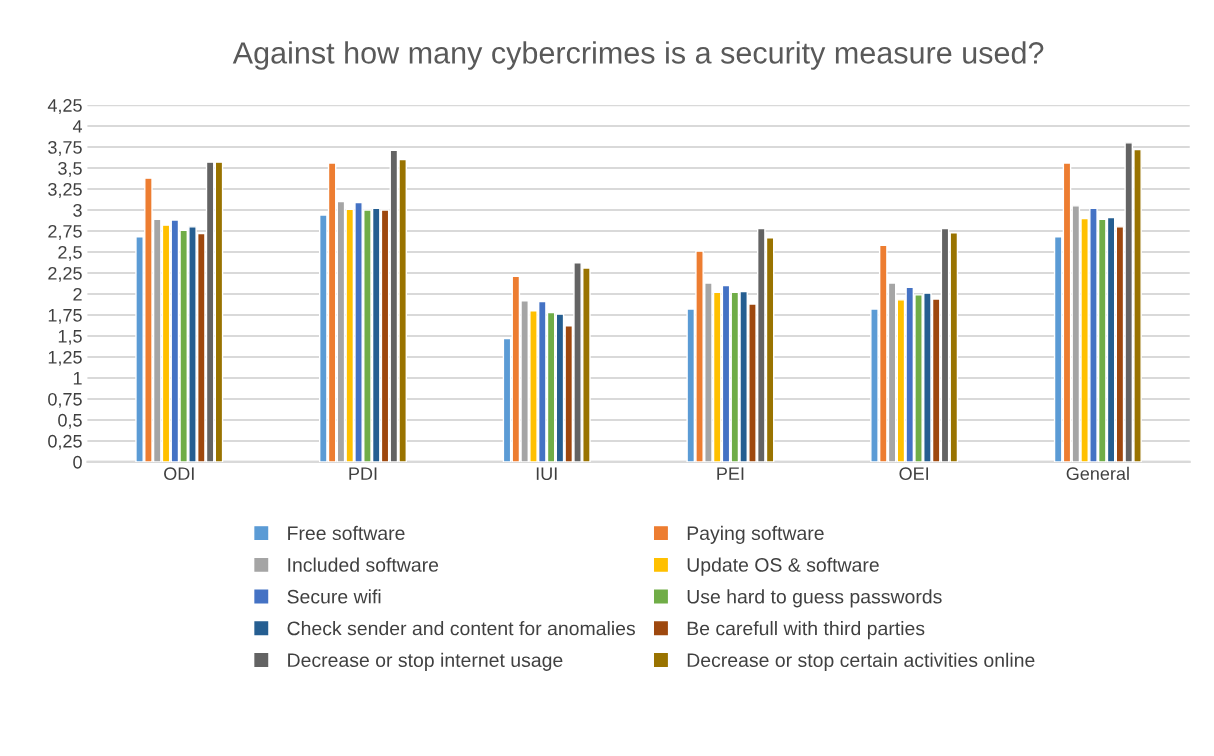 This screenshot has height=756, width=1214. I want to click on legend-label: Be carefull with third parties, so click(806, 630).